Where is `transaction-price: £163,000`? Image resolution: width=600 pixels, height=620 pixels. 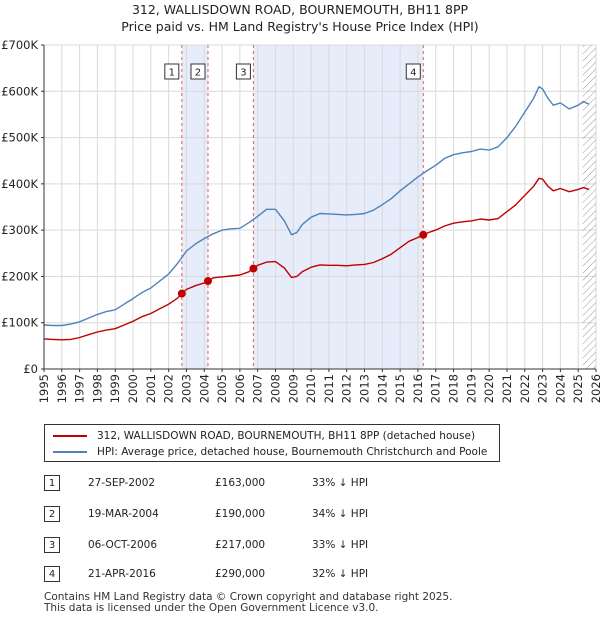
transaction-price: £163,000 is located at coordinates (240, 483).